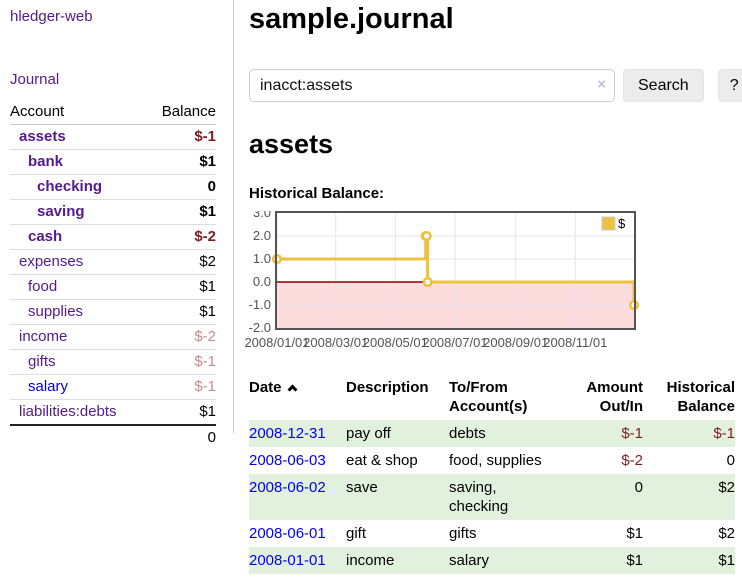 The width and height of the screenshot is (742, 582). Describe the element at coordinates (507, 497) in the screenshot. I see `transaction-accounts: saving, checking` at that location.